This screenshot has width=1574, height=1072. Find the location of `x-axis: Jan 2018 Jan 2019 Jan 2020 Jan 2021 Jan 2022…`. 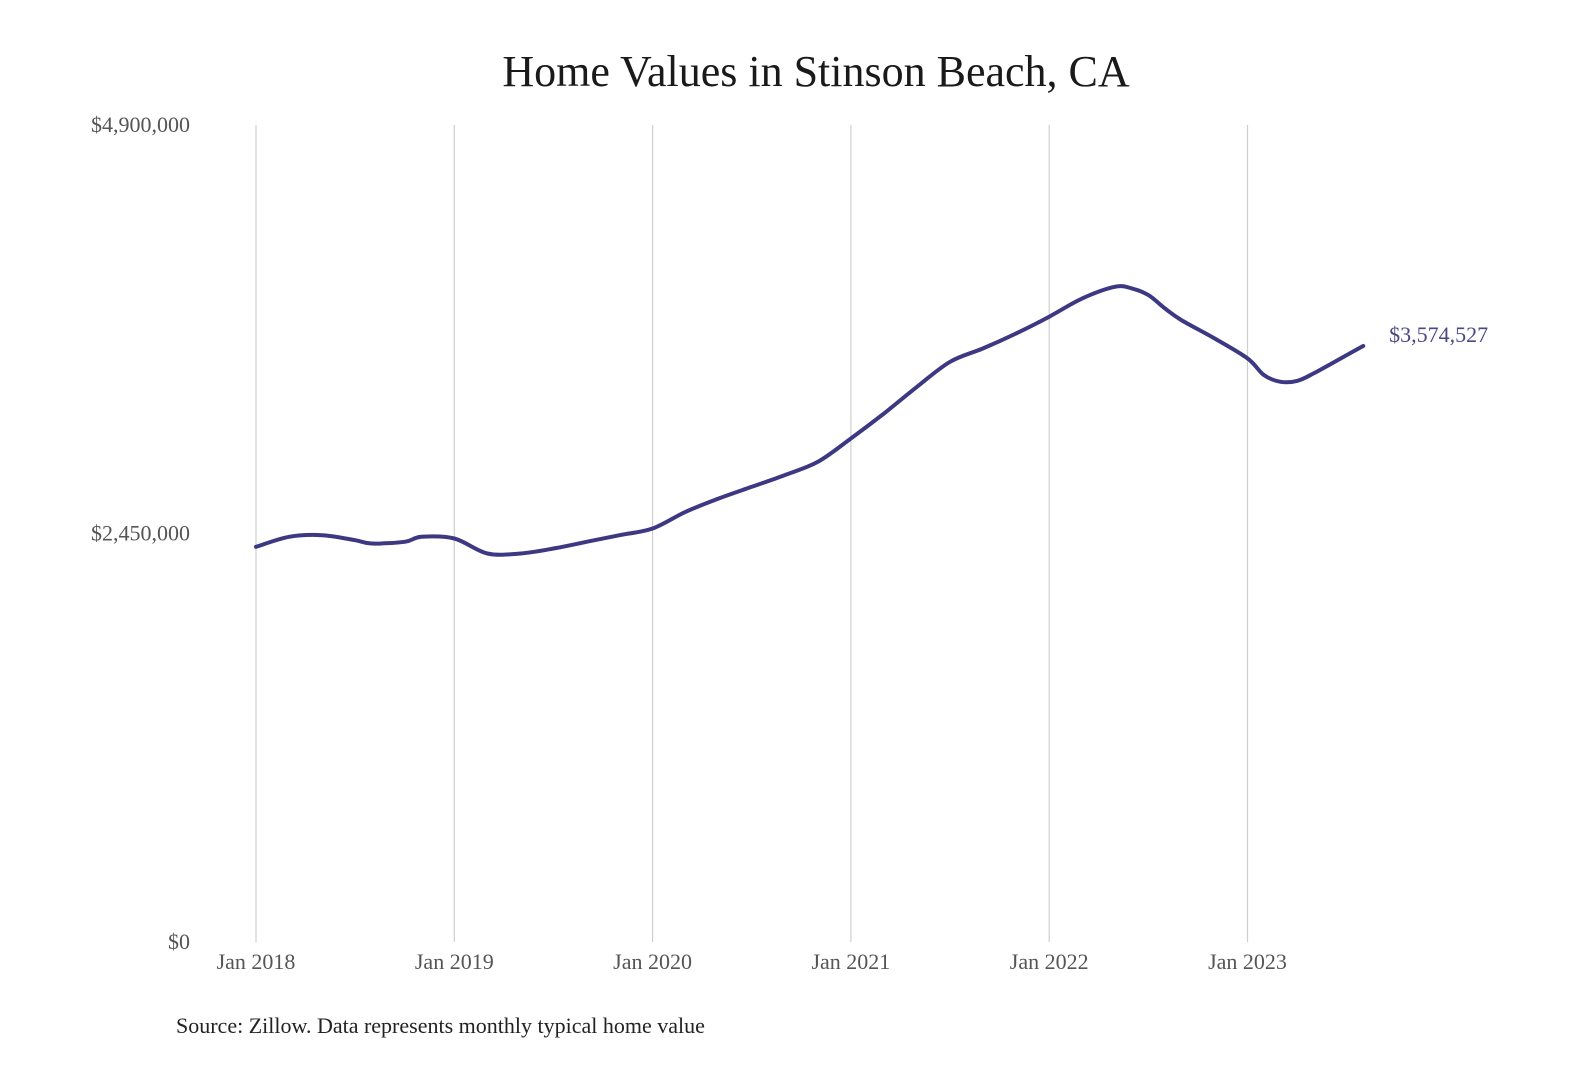

x-axis: Jan 2018 Jan 2019 Jan 2020 Jan 2021 Jan 2022… is located at coordinates (752, 961).